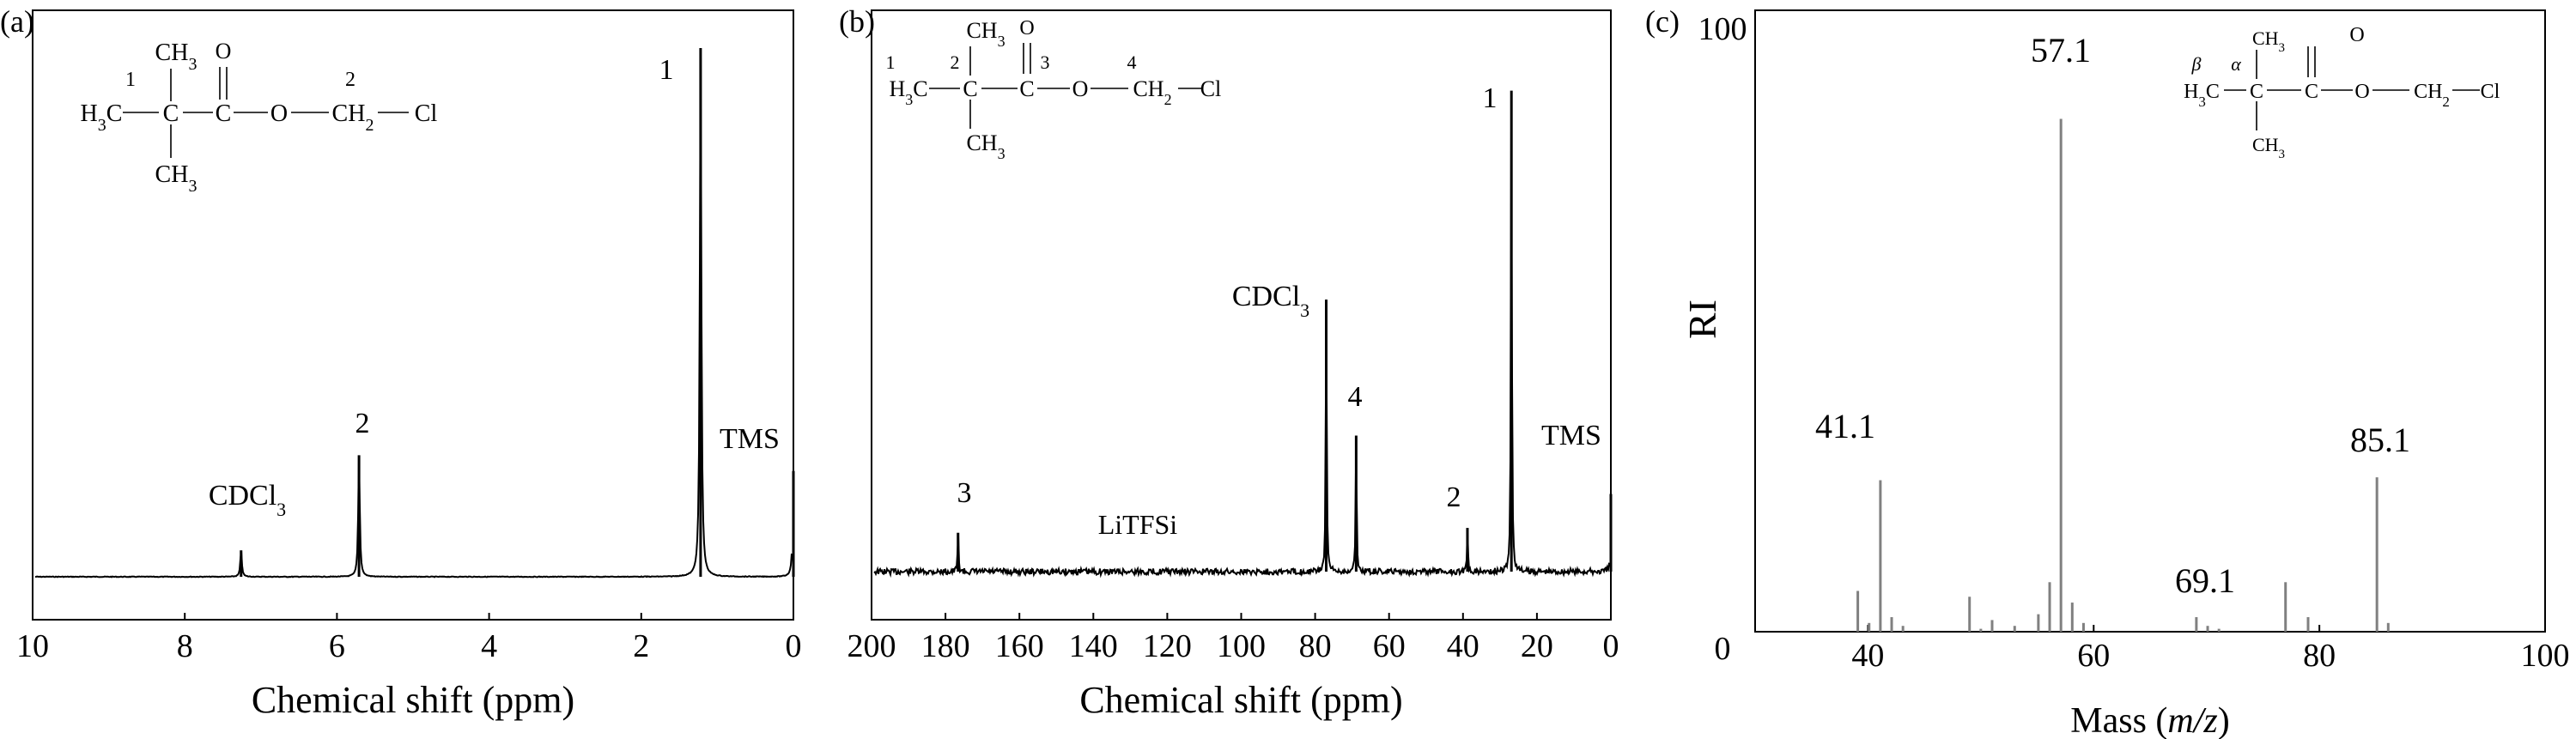  Describe the element at coordinates (1132, 62) in the screenshot. I see `structure-atom-label: 4` at that location.